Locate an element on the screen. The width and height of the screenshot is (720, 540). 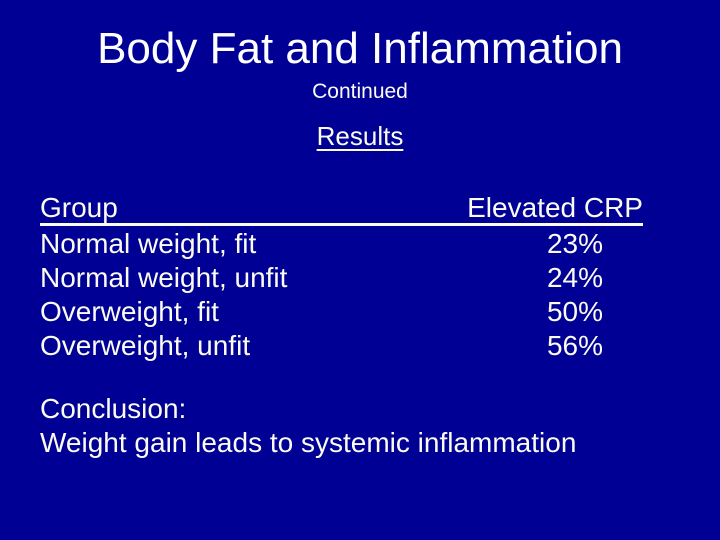
group-label: Normal weight, fit is located at coordinates (148, 243).